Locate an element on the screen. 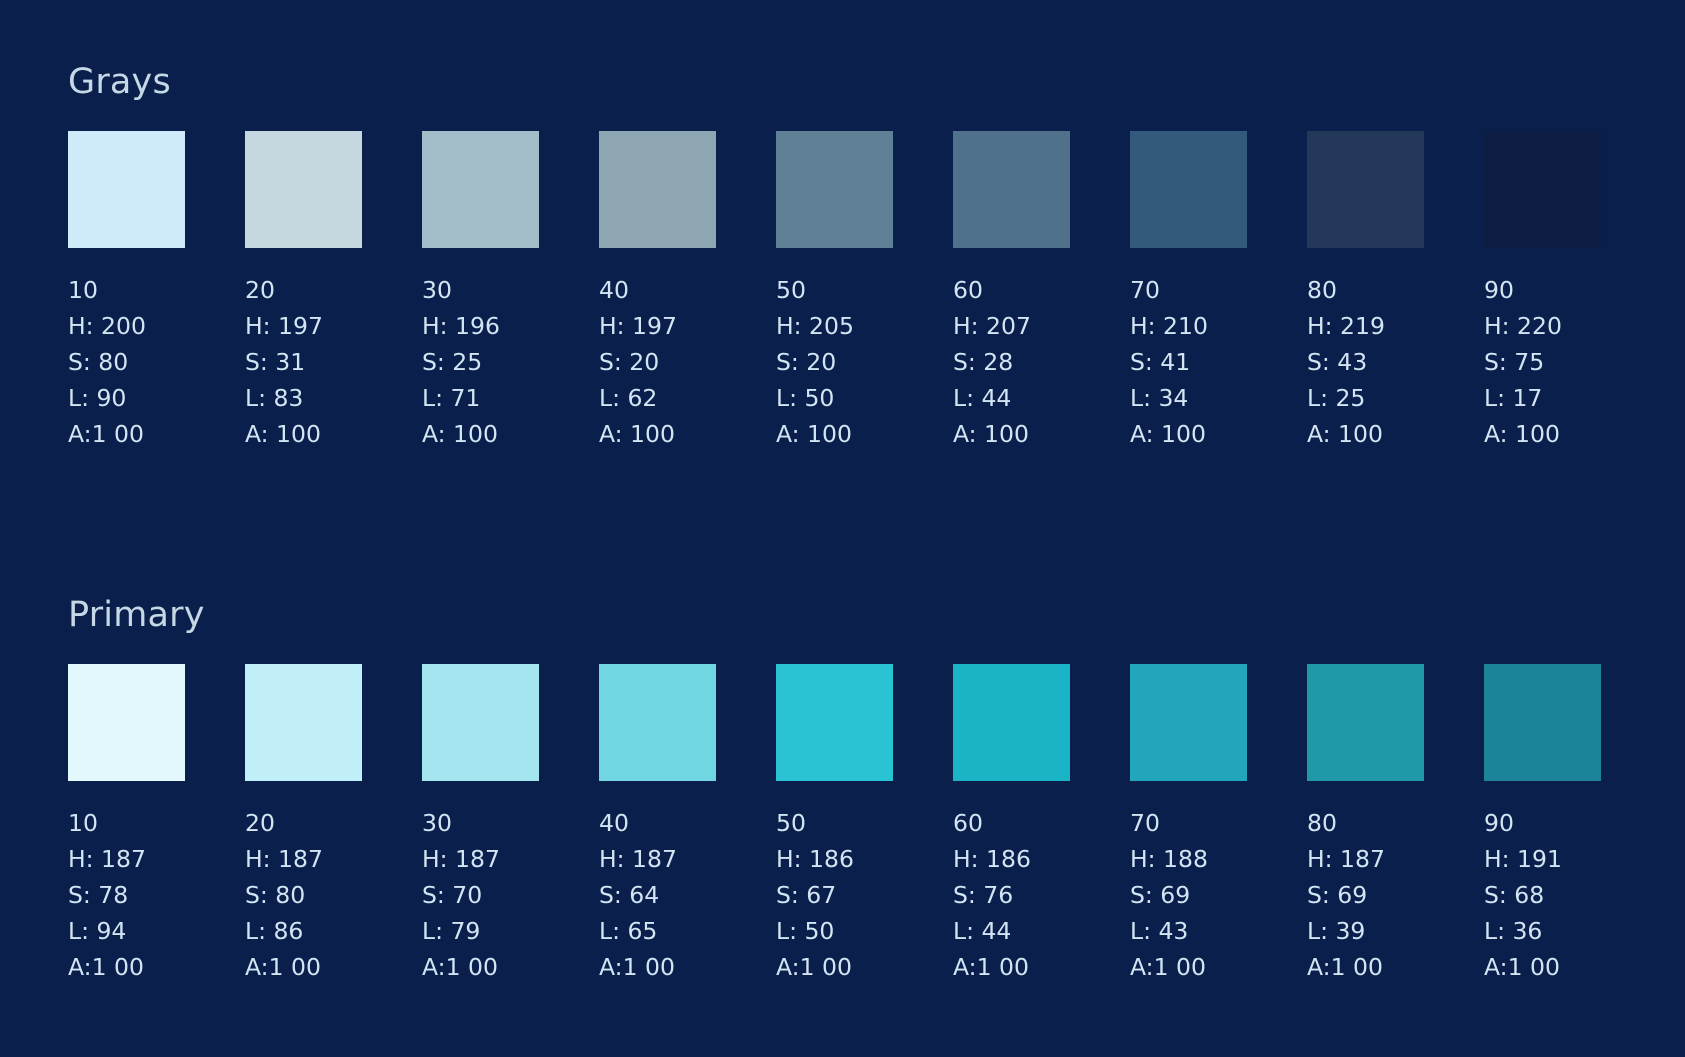 The width and height of the screenshot is (1685, 1057). swatch-label: 40 is located at coordinates (614, 823).